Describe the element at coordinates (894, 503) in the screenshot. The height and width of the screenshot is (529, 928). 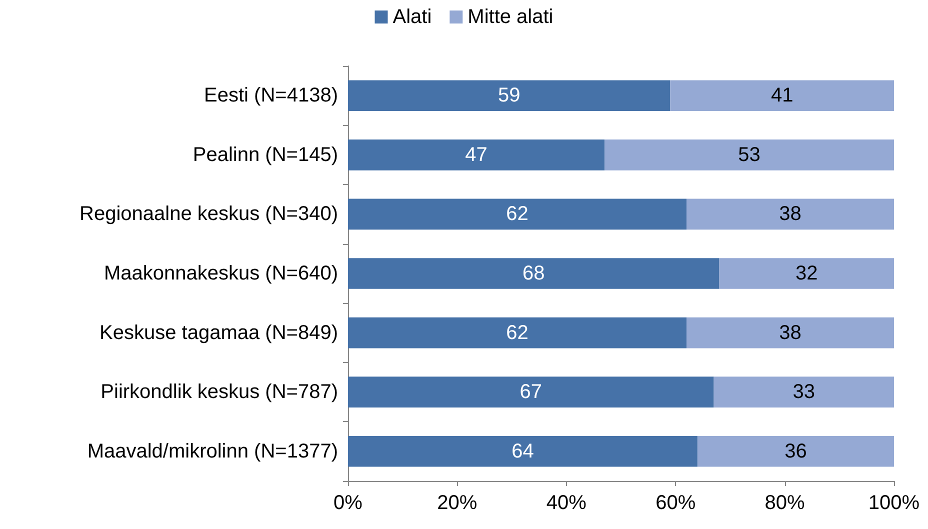
I see `x-tick-label: 100%` at that location.